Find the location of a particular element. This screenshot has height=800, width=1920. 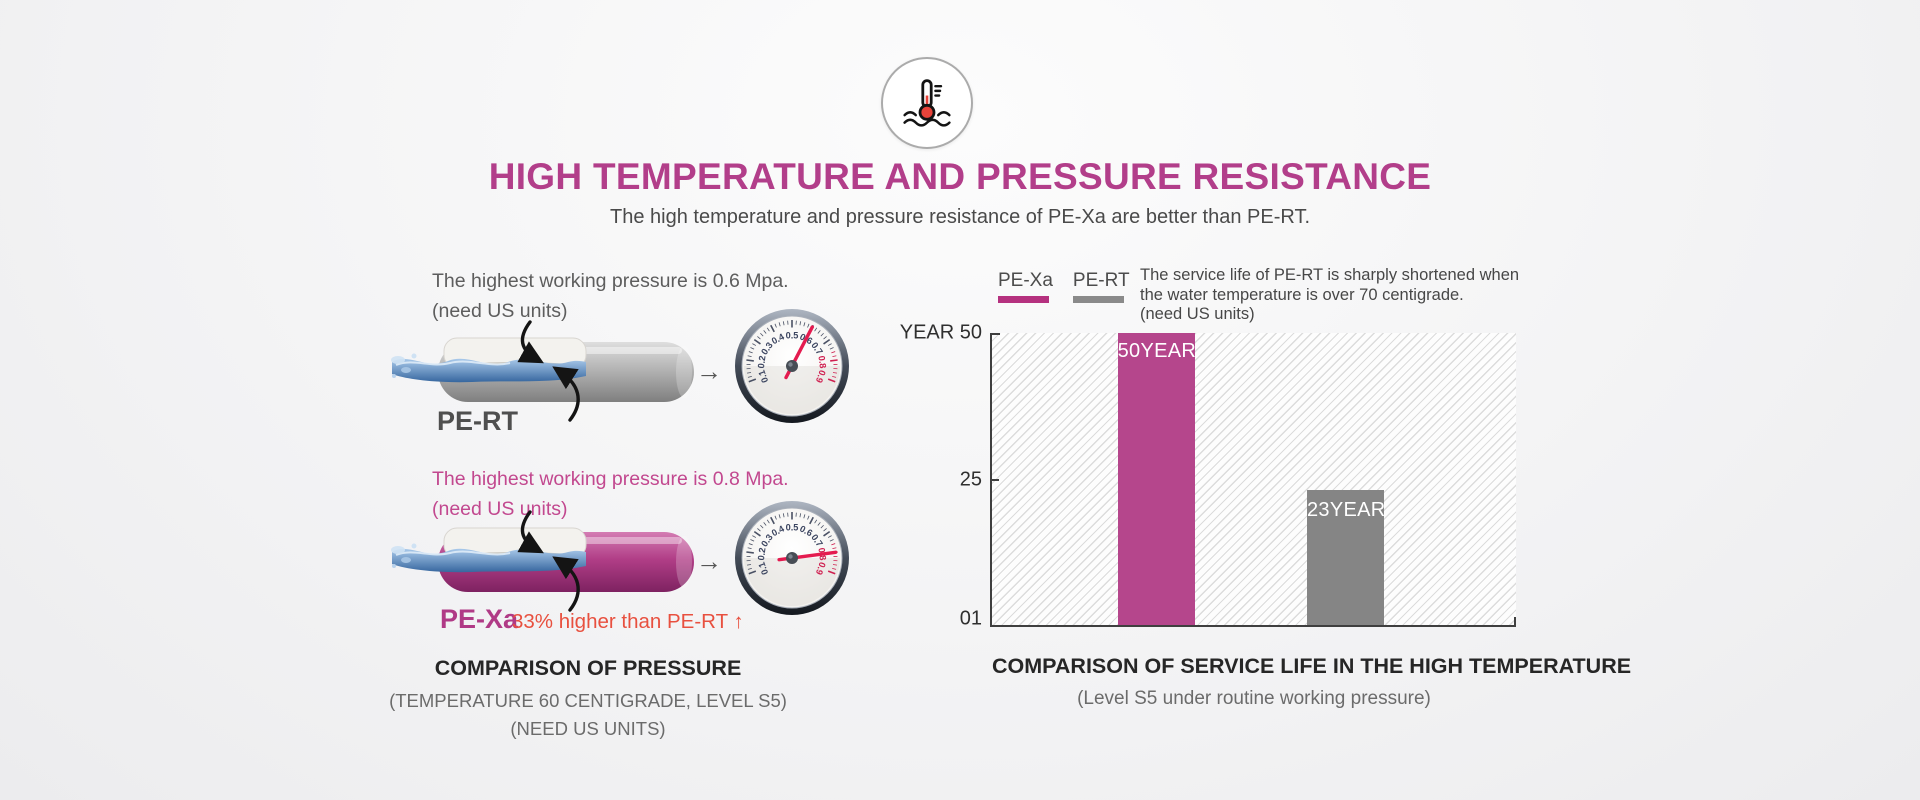

service-life-bar-chart: 50YEAR 23YEAR YEAR 50 25 01 is located at coordinates (1208, 475).